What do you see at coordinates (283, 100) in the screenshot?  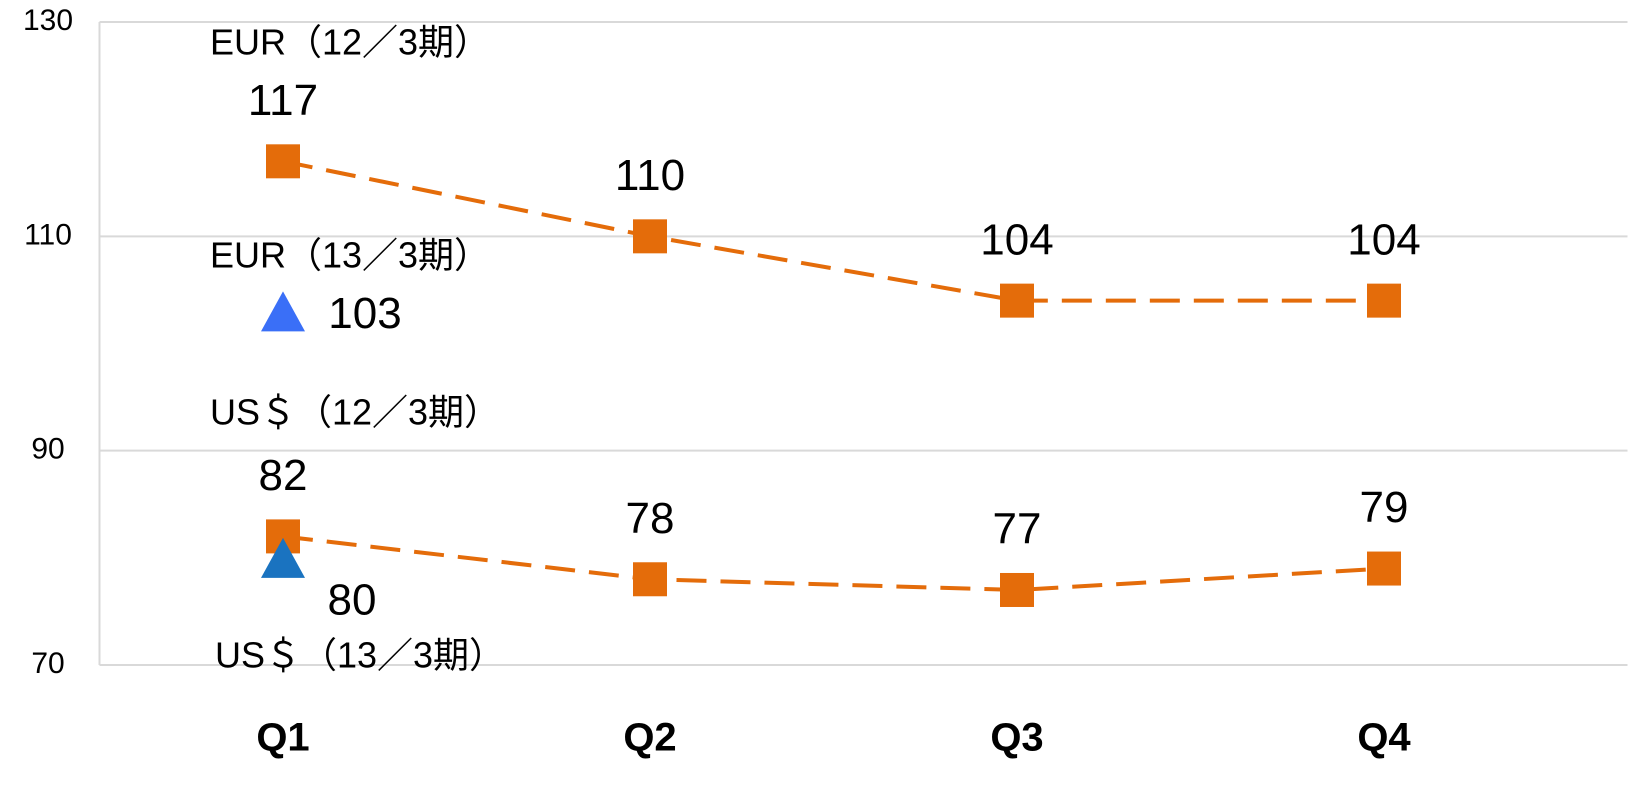 I see `data-label: 117` at bounding box center [283, 100].